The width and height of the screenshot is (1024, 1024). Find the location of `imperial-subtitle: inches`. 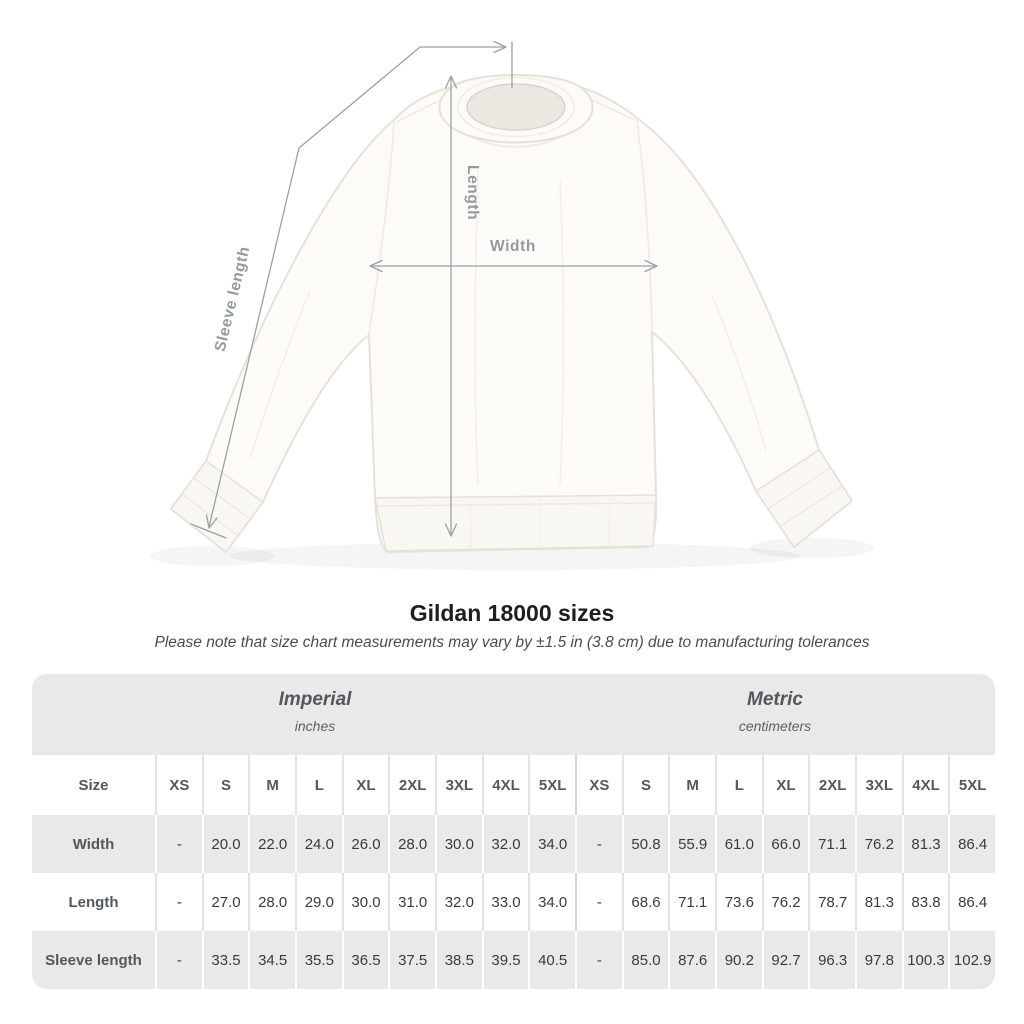

imperial-subtitle: inches is located at coordinates (315, 726).